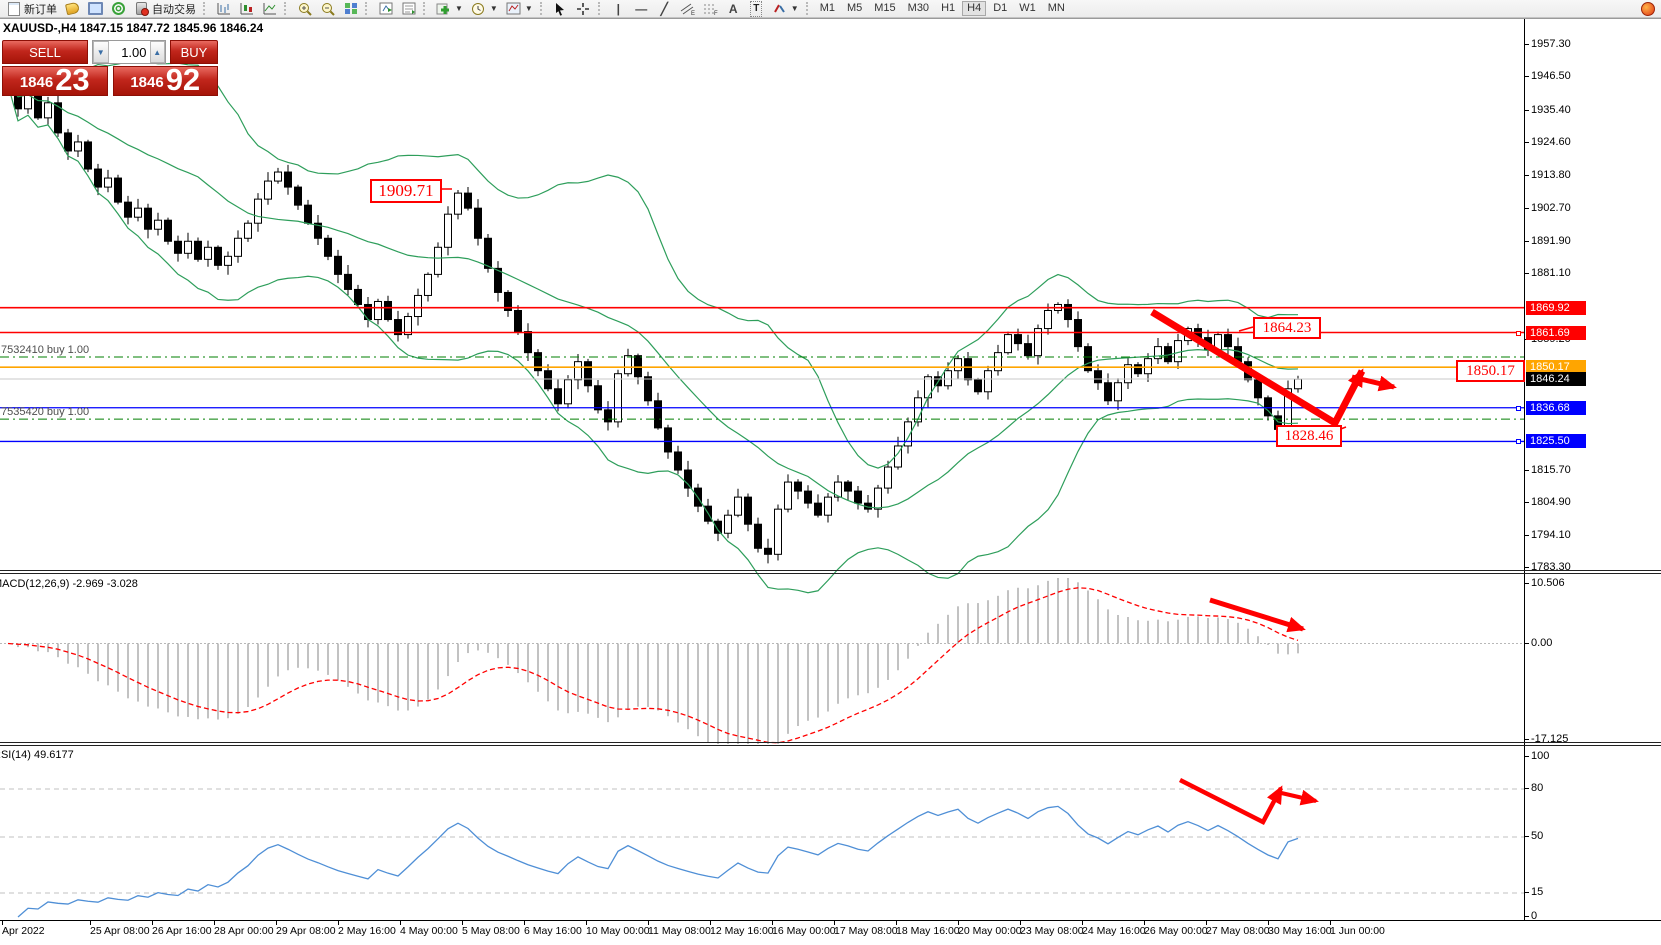 This screenshot has height=945, width=1661. Describe the element at coordinates (1547, 43) in the screenshot. I see `price-tick-1957.3: 1957.30` at that location.